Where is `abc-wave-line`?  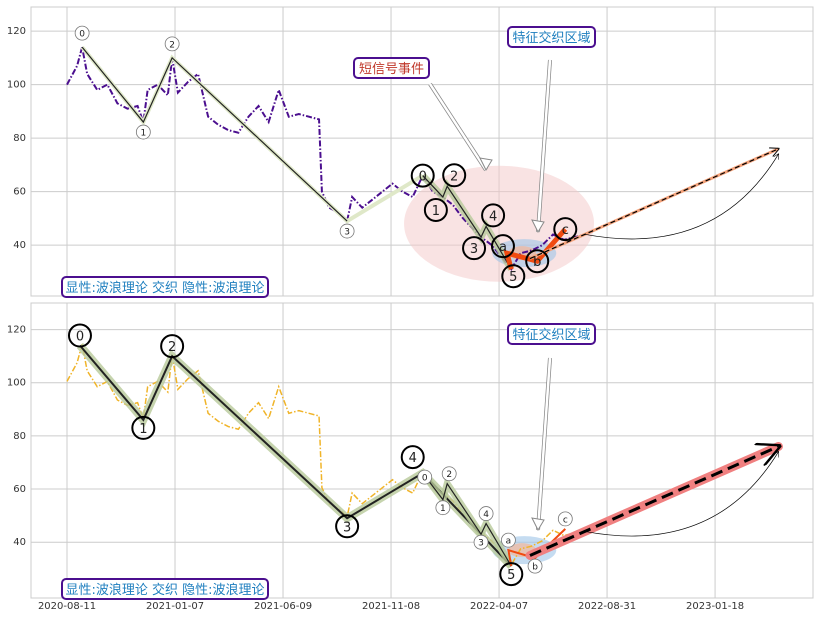
abc-wave-line is located at coordinates (535, 248).